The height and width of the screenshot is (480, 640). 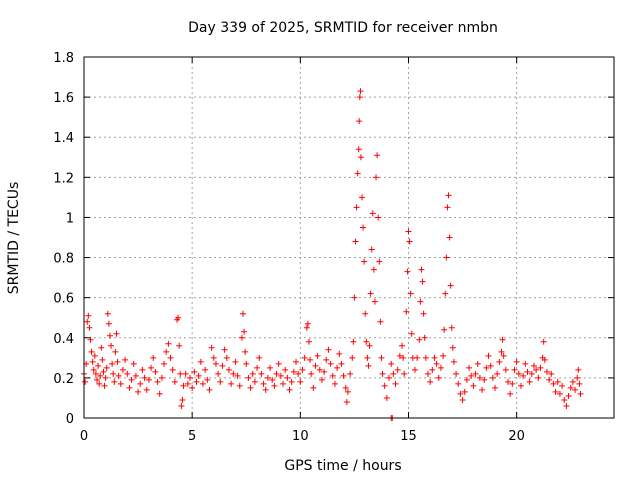 I want to click on x-tick-label: 20, so click(x=516, y=436).